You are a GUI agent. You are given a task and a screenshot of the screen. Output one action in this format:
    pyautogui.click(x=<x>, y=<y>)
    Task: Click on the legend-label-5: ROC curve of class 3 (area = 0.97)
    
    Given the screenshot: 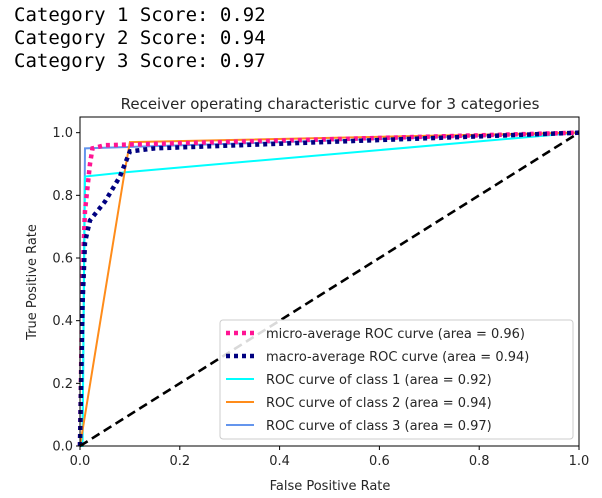 What is the action you would take?
    pyautogui.click(x=379, y=426)
    